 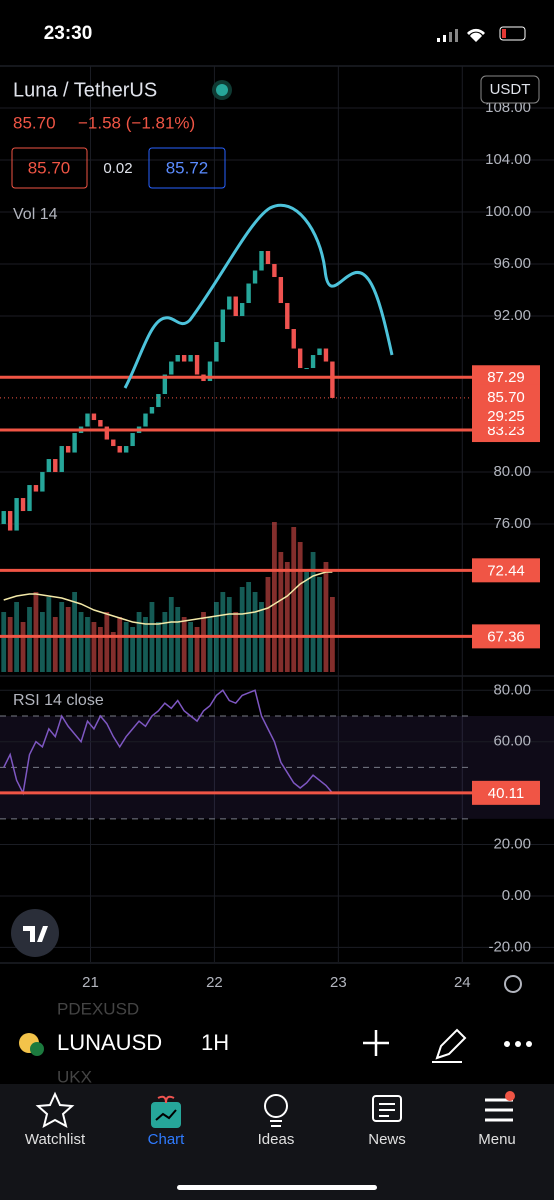 I want to click on tab-label: Chart, so click(x=167, y=1139).